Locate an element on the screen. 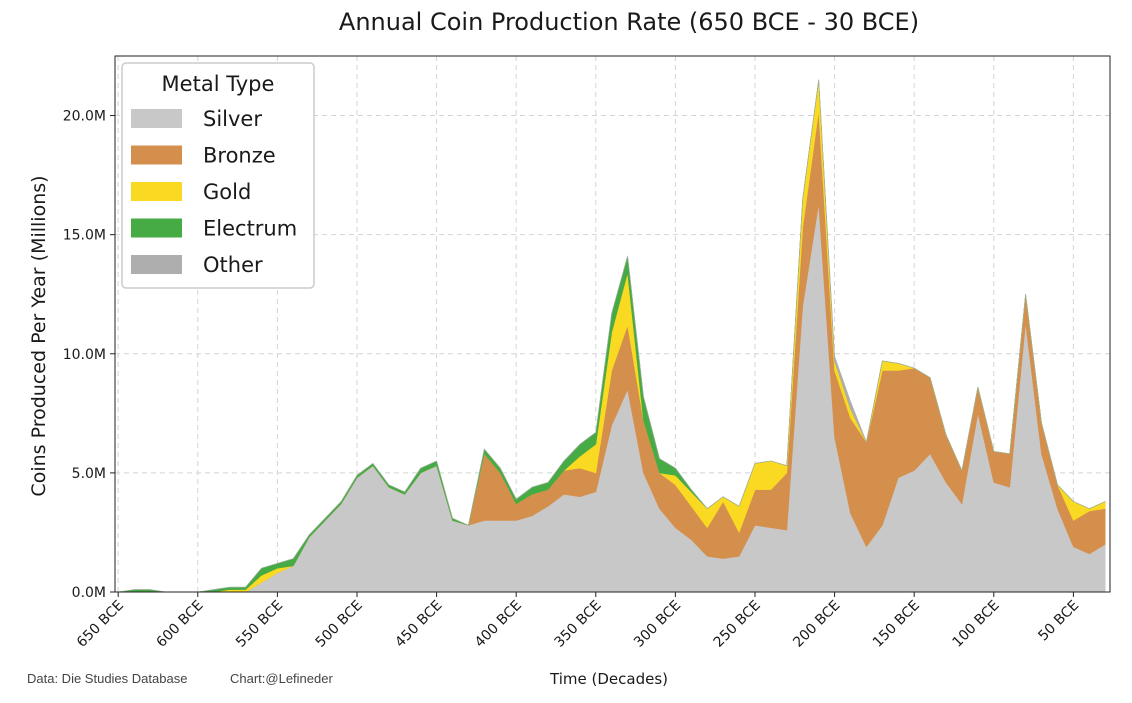 The image size is (1132, 703). y-axis-label: Coins Produced Per Year (Millions) is located at coordinates (39, 335).